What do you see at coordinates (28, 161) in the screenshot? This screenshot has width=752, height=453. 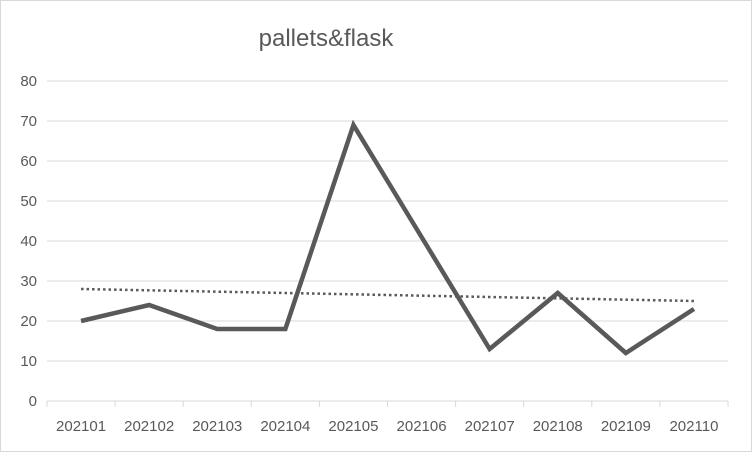 I see `y-tick-label: 60` at bounding box center [28, 161].